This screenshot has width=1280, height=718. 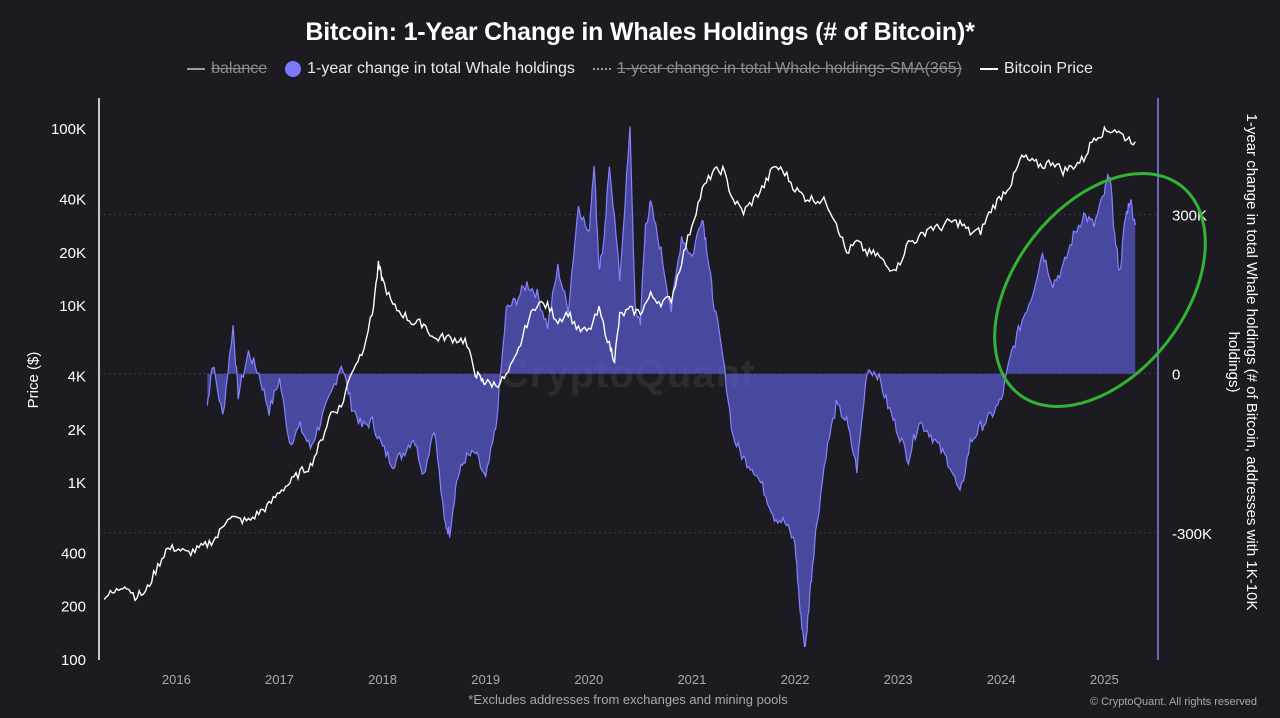 I want to click on x-tick-label: 2024, so click(x=1001, y=679).